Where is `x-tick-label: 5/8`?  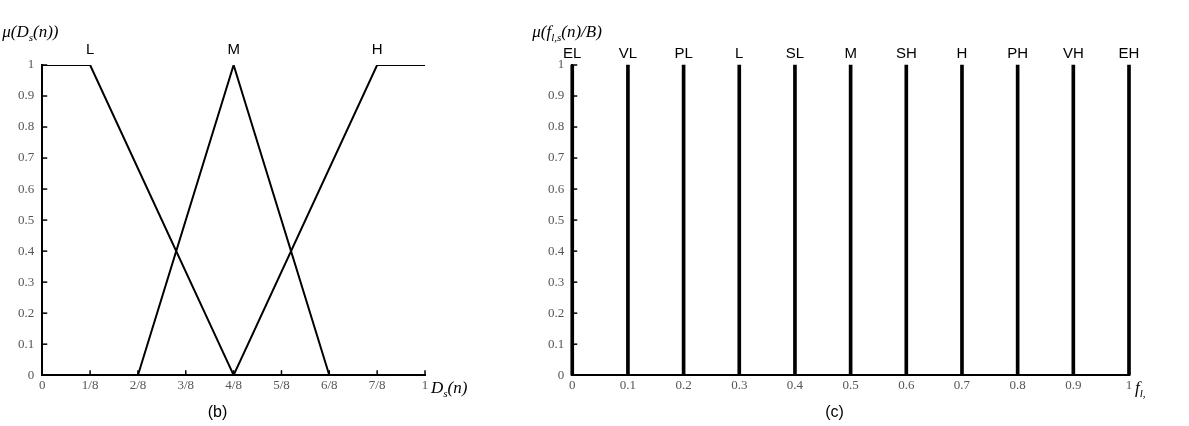 x-tick-label: 5/8 is located at coordinates (281, 385).